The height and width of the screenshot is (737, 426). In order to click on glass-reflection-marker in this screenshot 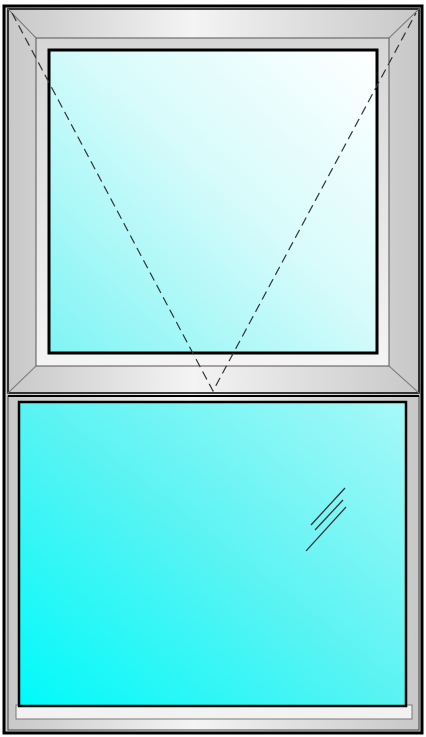, I will do `click(326, 519)`.